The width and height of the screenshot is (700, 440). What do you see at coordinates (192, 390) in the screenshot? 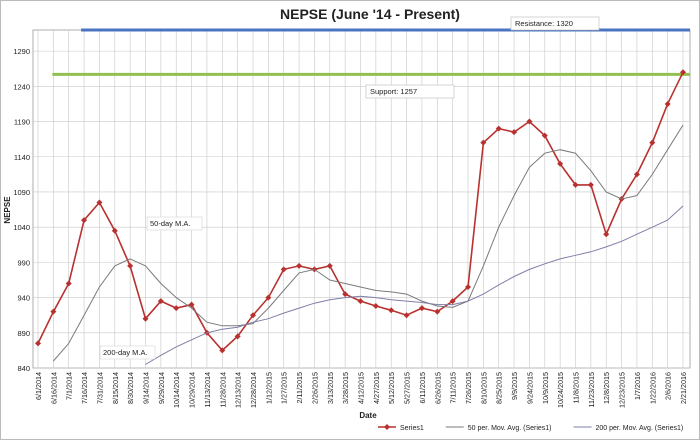
I see `x-tick-label: 10/29/2014` at bounding box center [192, 390].